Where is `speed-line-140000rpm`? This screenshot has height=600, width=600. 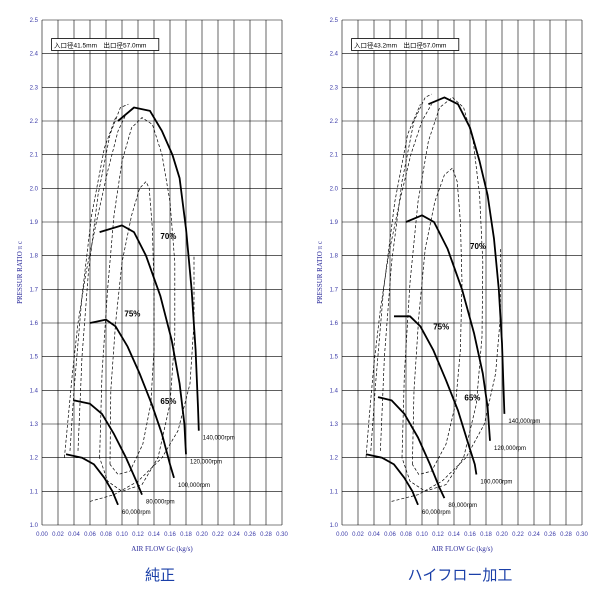 speed-line-140000rpm is located at coordinates (467, 255).